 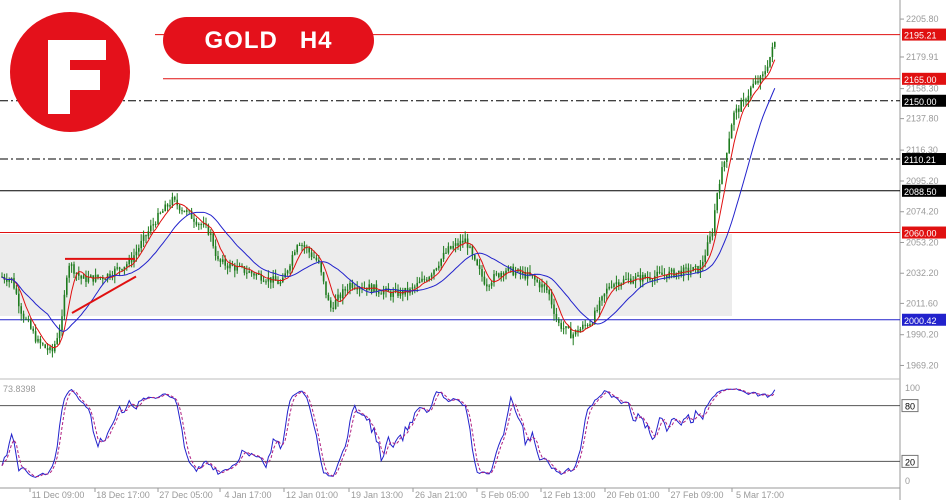 I want to click on level-tag-label: 2110.21, so click(x=920, y=160).